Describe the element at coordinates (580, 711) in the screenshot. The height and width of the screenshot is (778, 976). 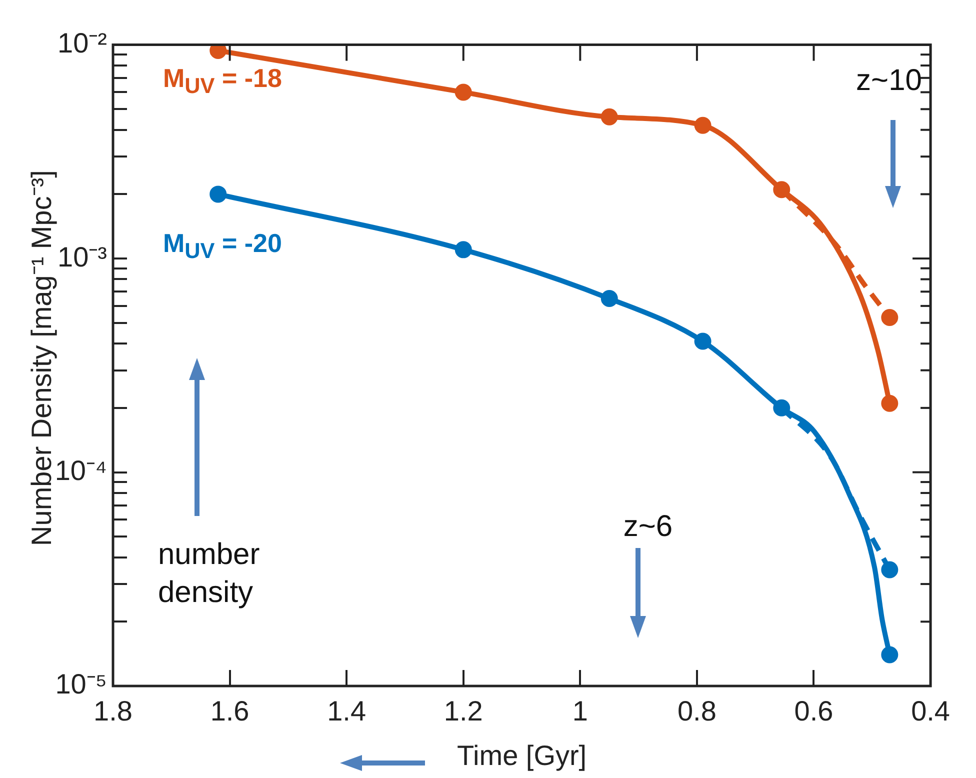
I see `x-tick-label: 1` at that location.